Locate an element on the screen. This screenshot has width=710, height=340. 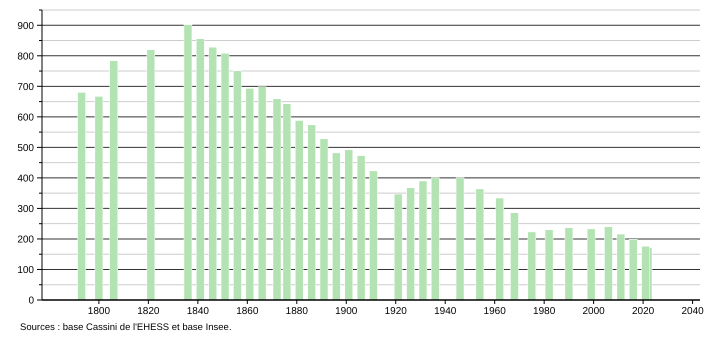
y-tick-label: 300 is located at coordinates (25, 209).